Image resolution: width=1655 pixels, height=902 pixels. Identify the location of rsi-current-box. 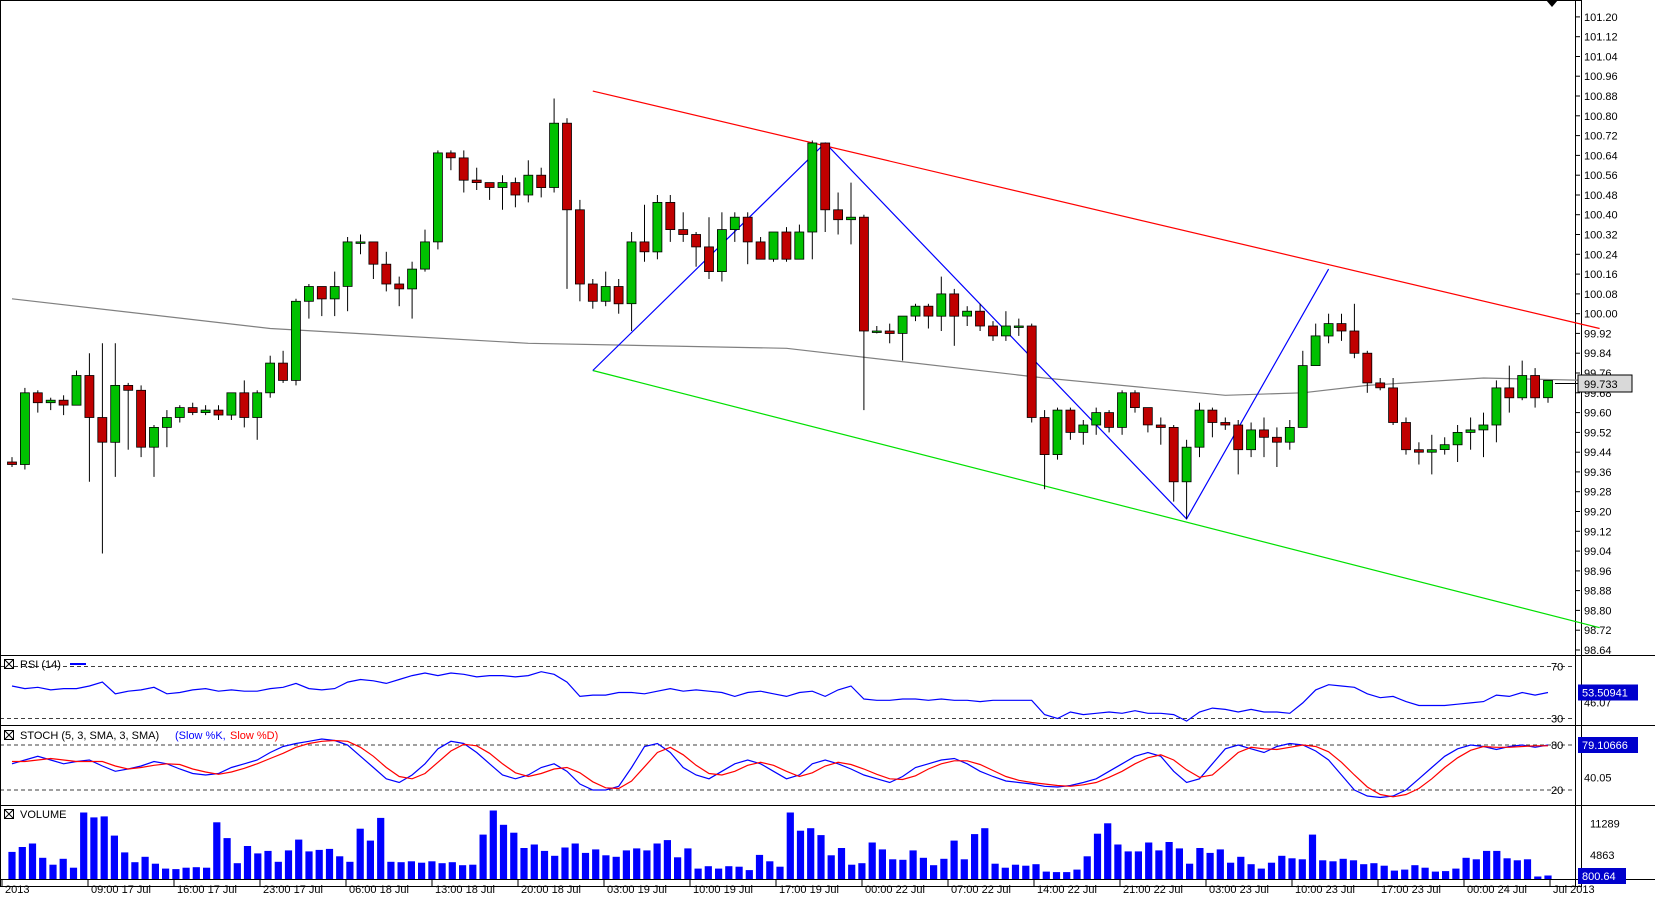
(1608, 692).